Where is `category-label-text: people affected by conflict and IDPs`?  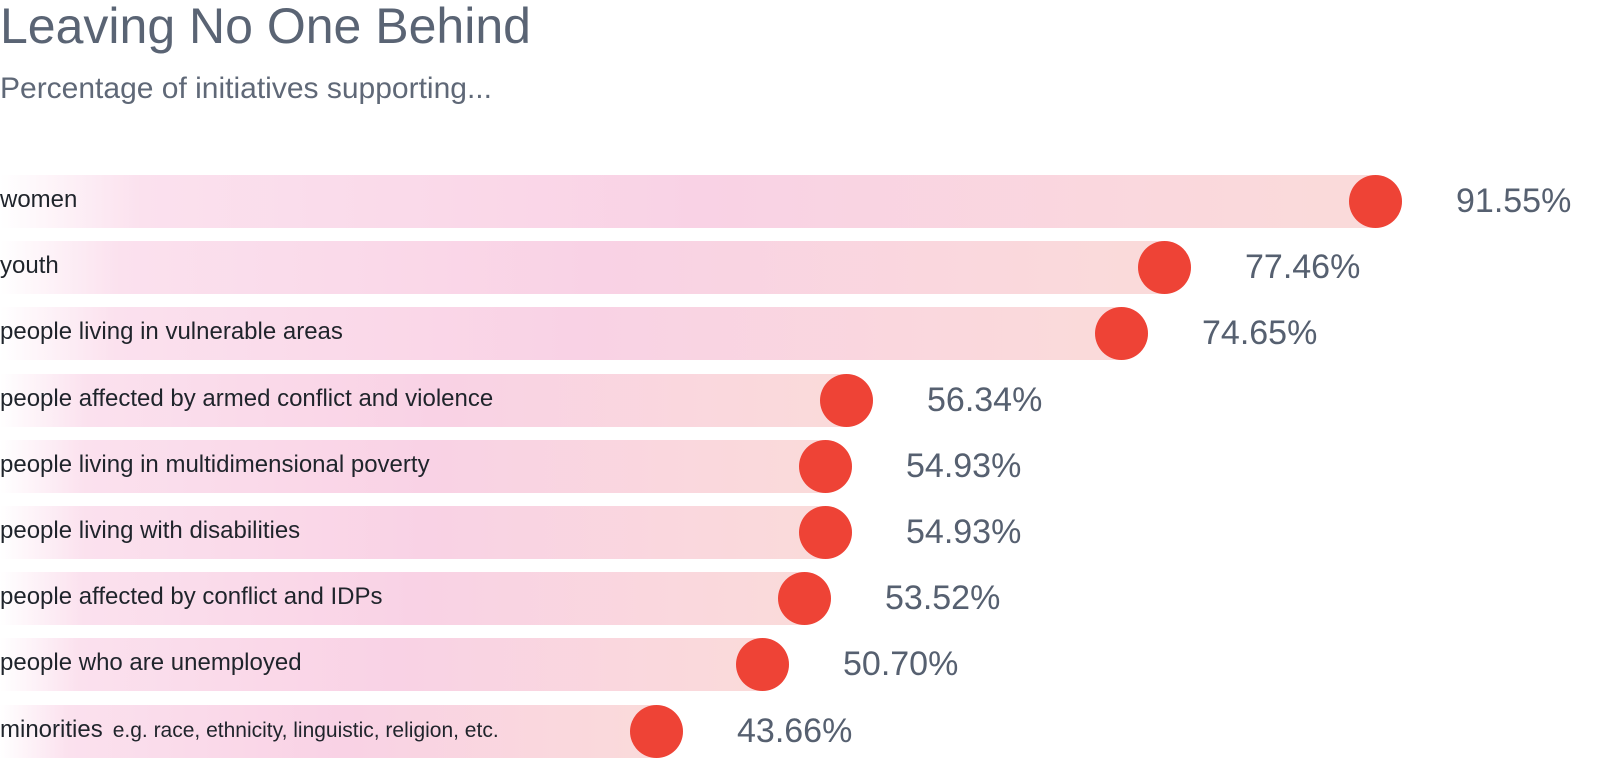
category-label-text: people affected by conflict and IDPs is located at coordinates (191, 596).